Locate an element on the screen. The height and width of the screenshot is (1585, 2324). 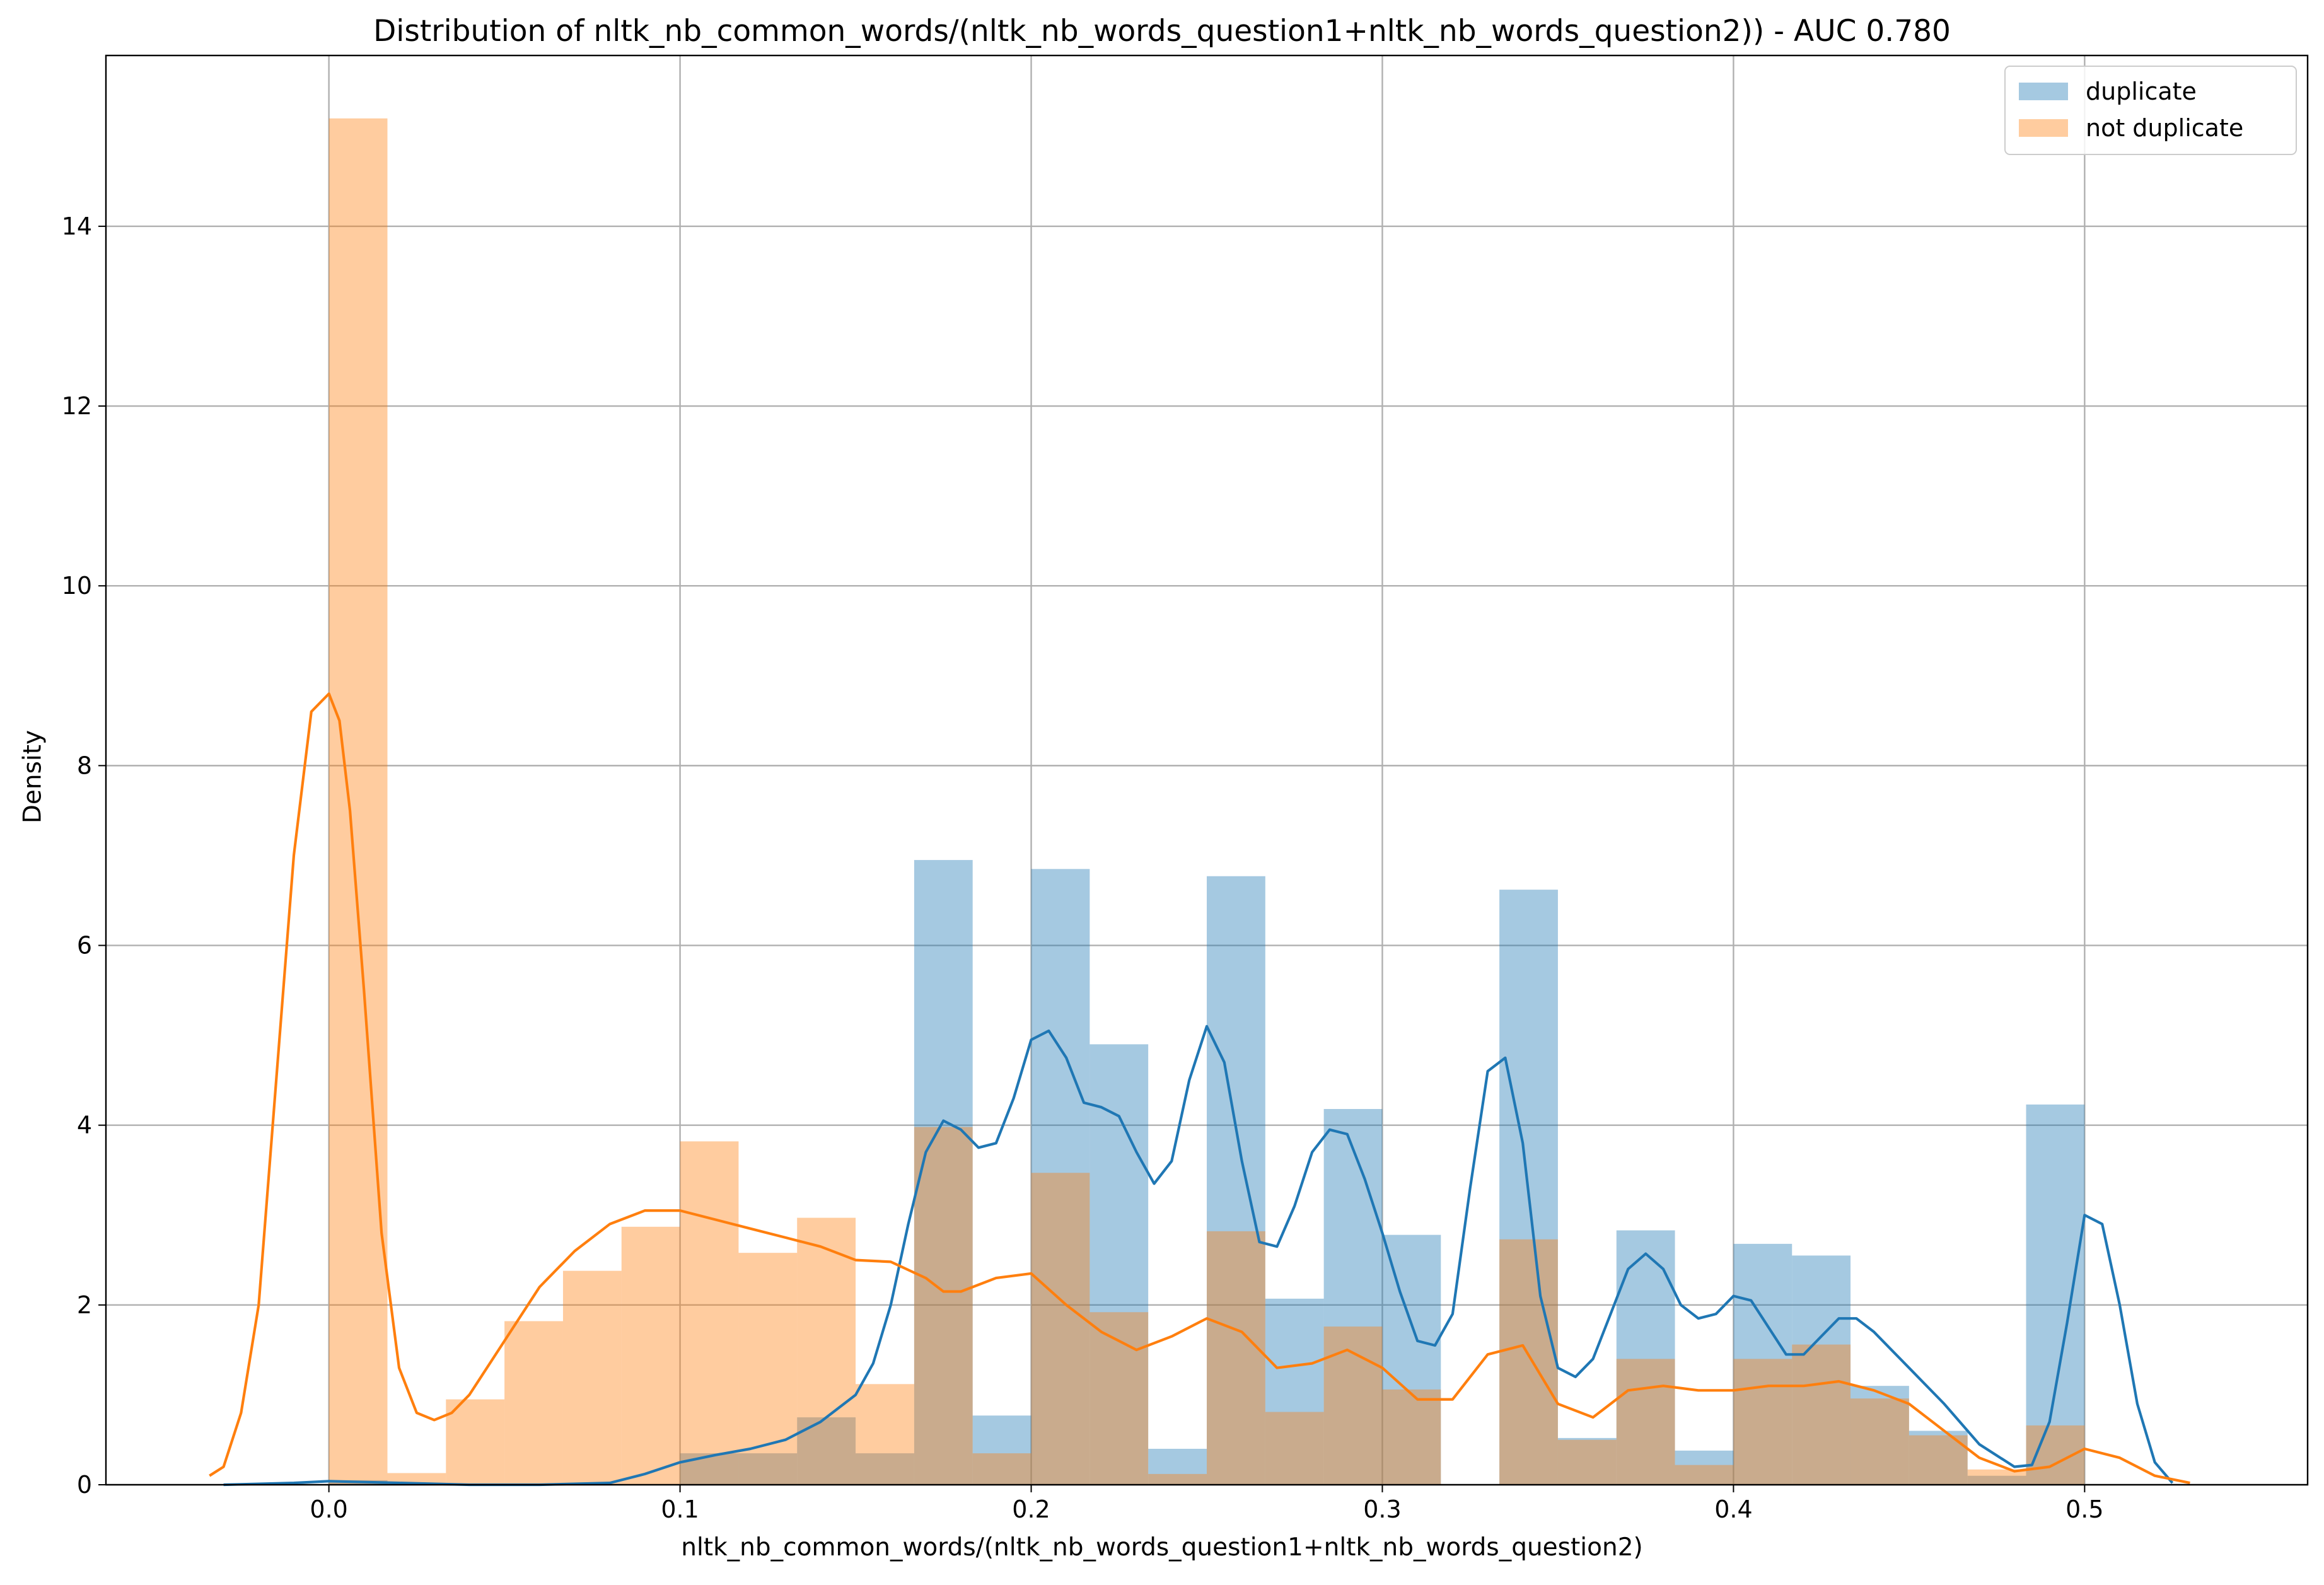
legend-label: duplicate is located at coordinates (2141, 92).